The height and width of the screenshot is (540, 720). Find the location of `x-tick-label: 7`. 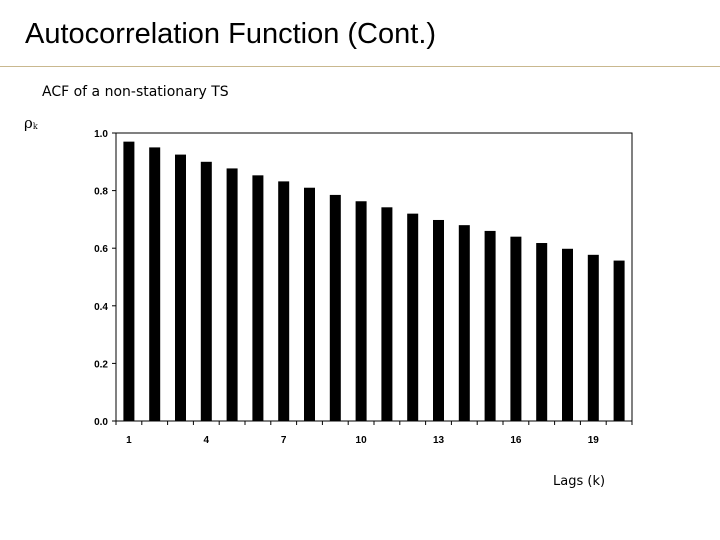

x-tick-label: 7 is located at coordinates (284, 440).